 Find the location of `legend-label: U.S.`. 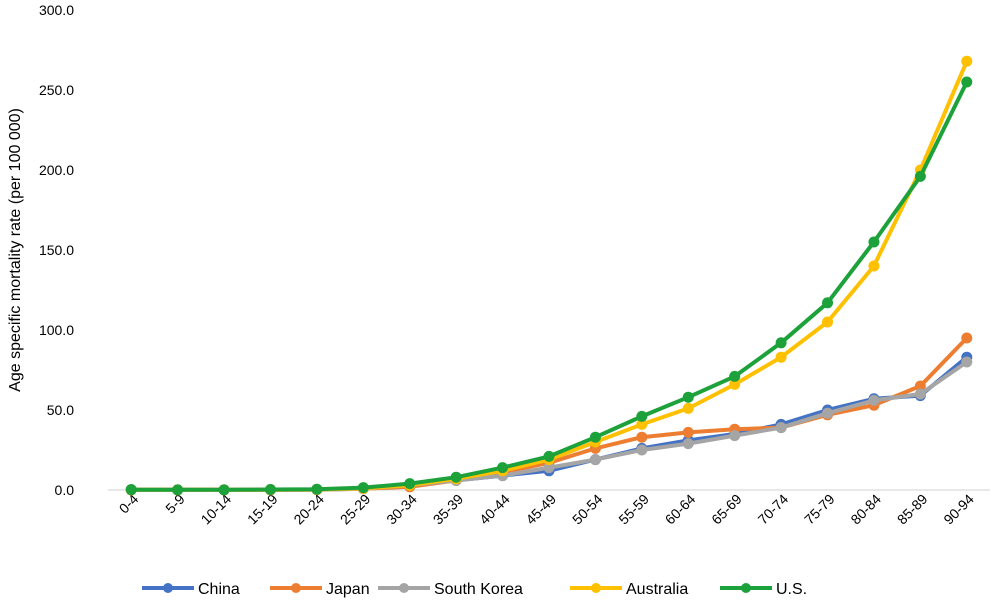

legend-label: U.S. is located at coordinates (791, 589).